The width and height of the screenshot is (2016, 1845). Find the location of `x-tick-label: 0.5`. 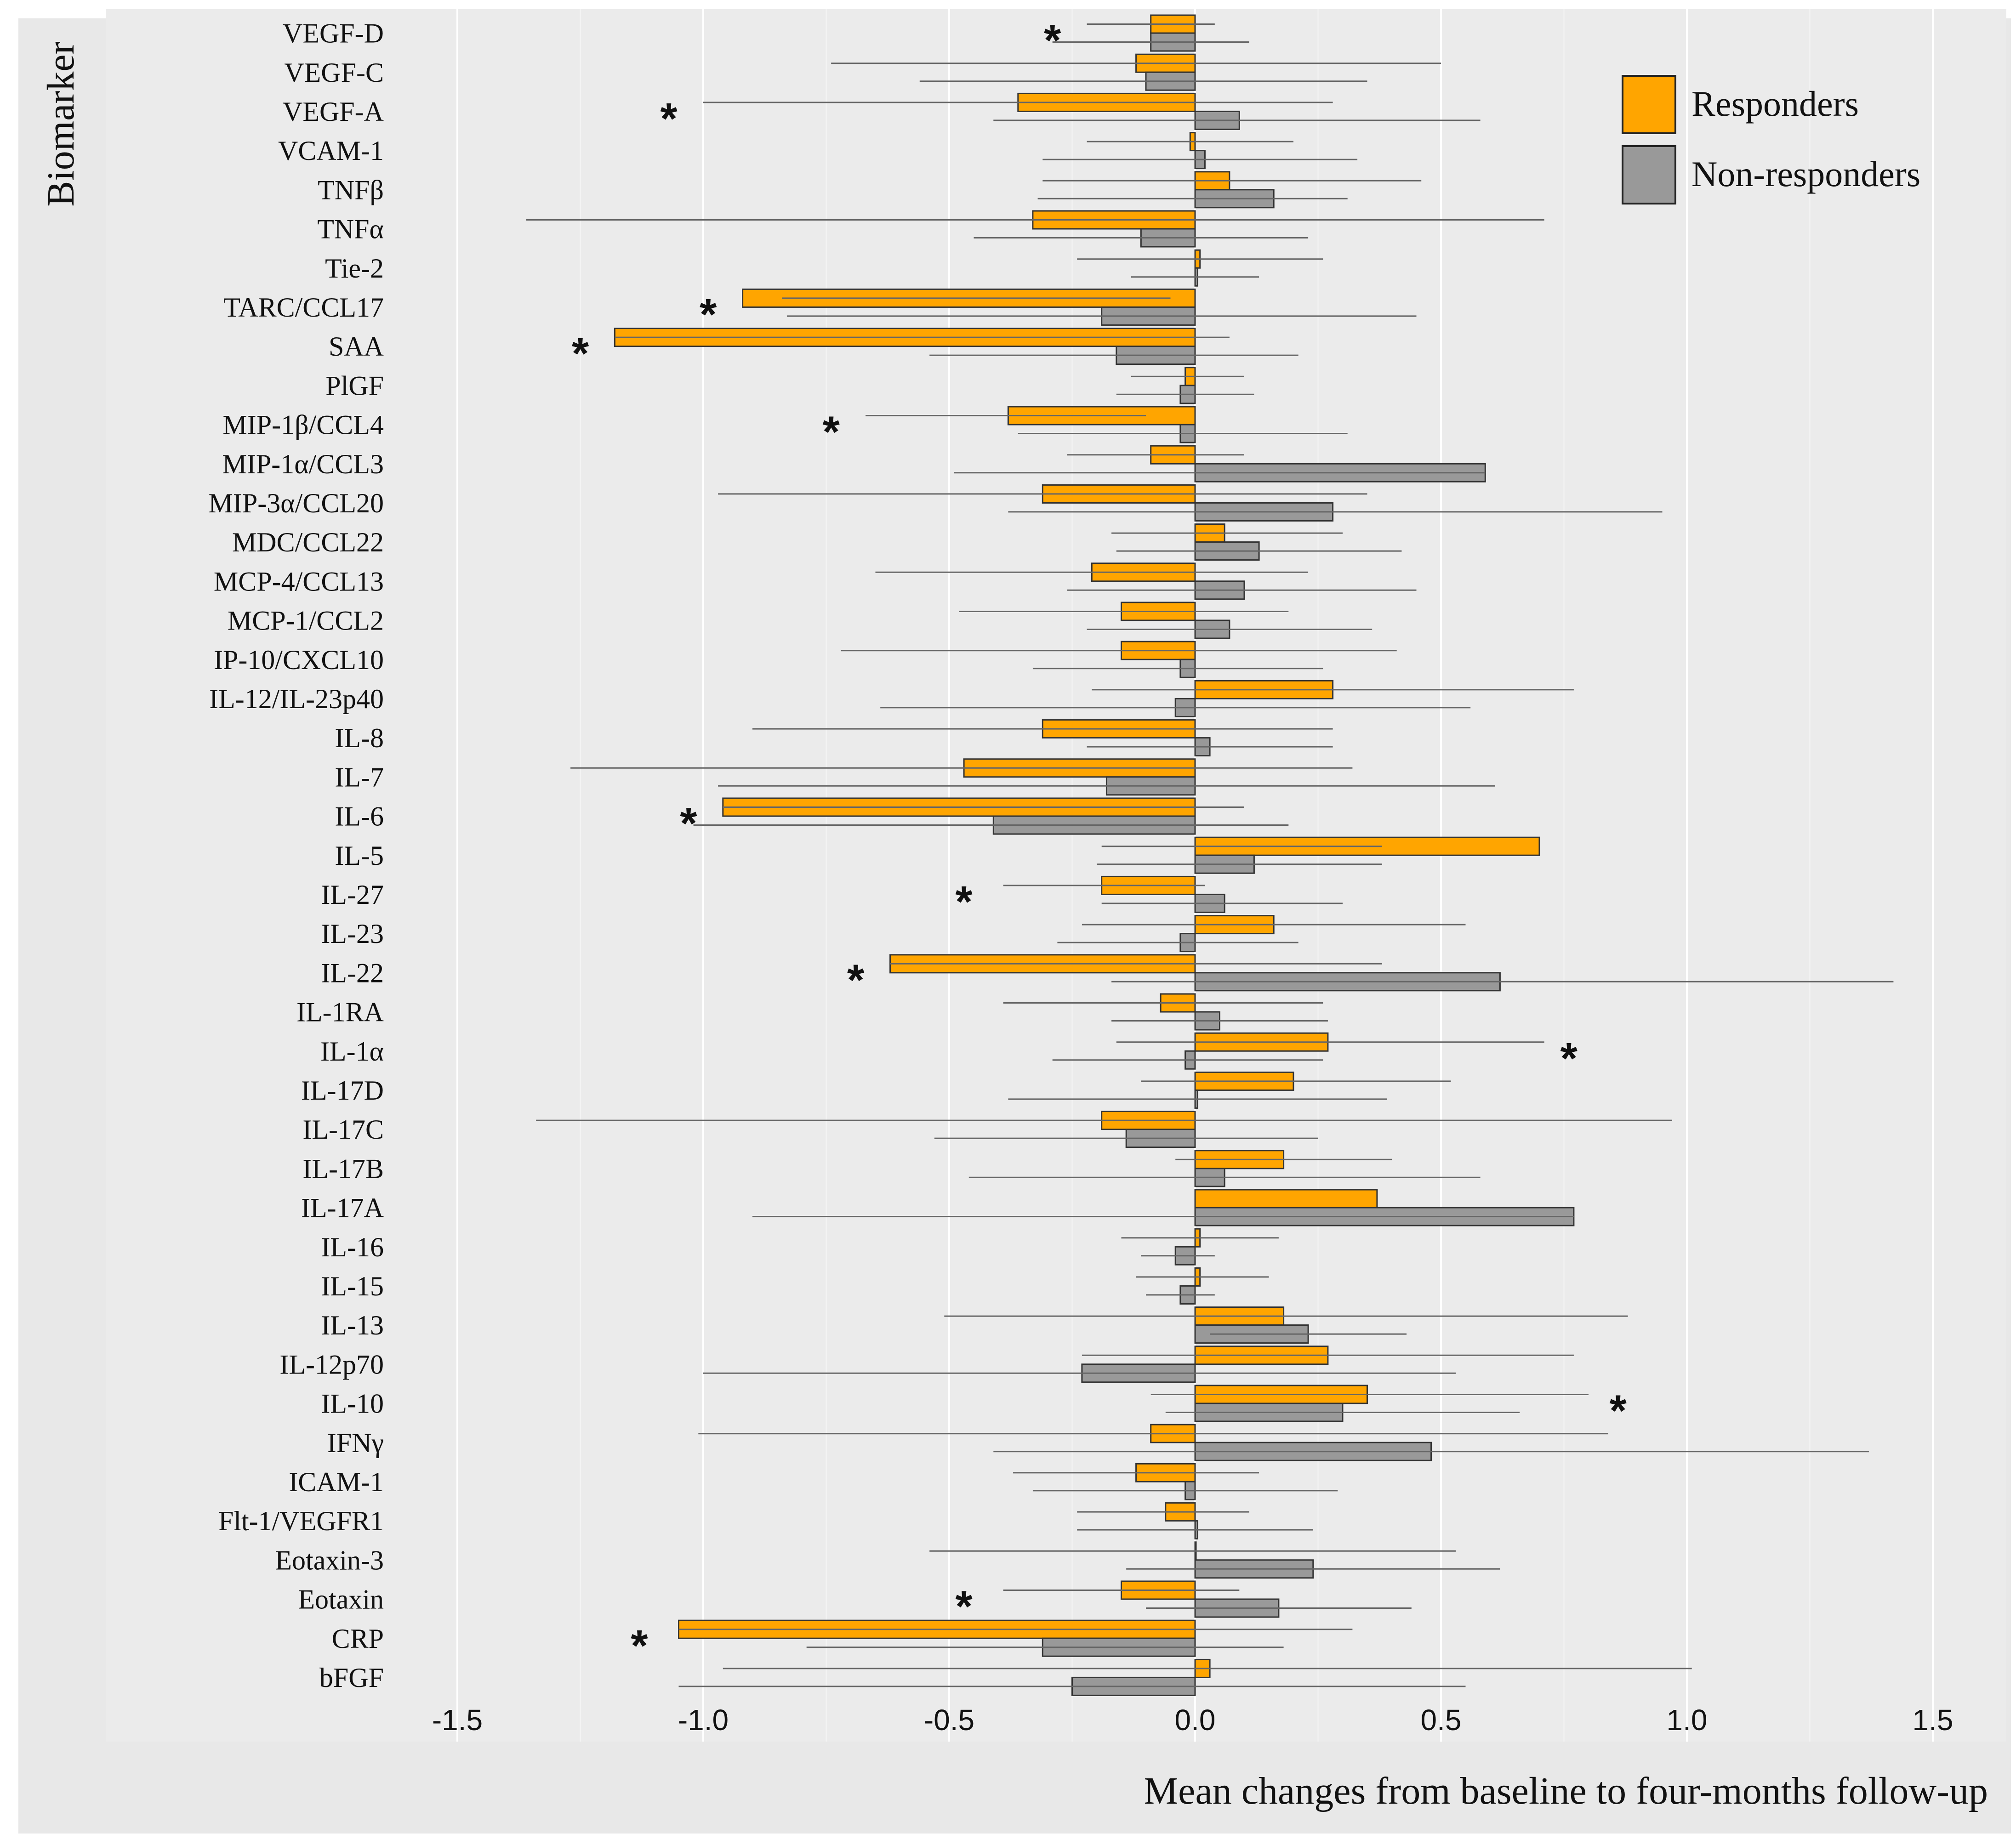

x-tick-label: 0.5 is located at coordinates (1441, 1720).